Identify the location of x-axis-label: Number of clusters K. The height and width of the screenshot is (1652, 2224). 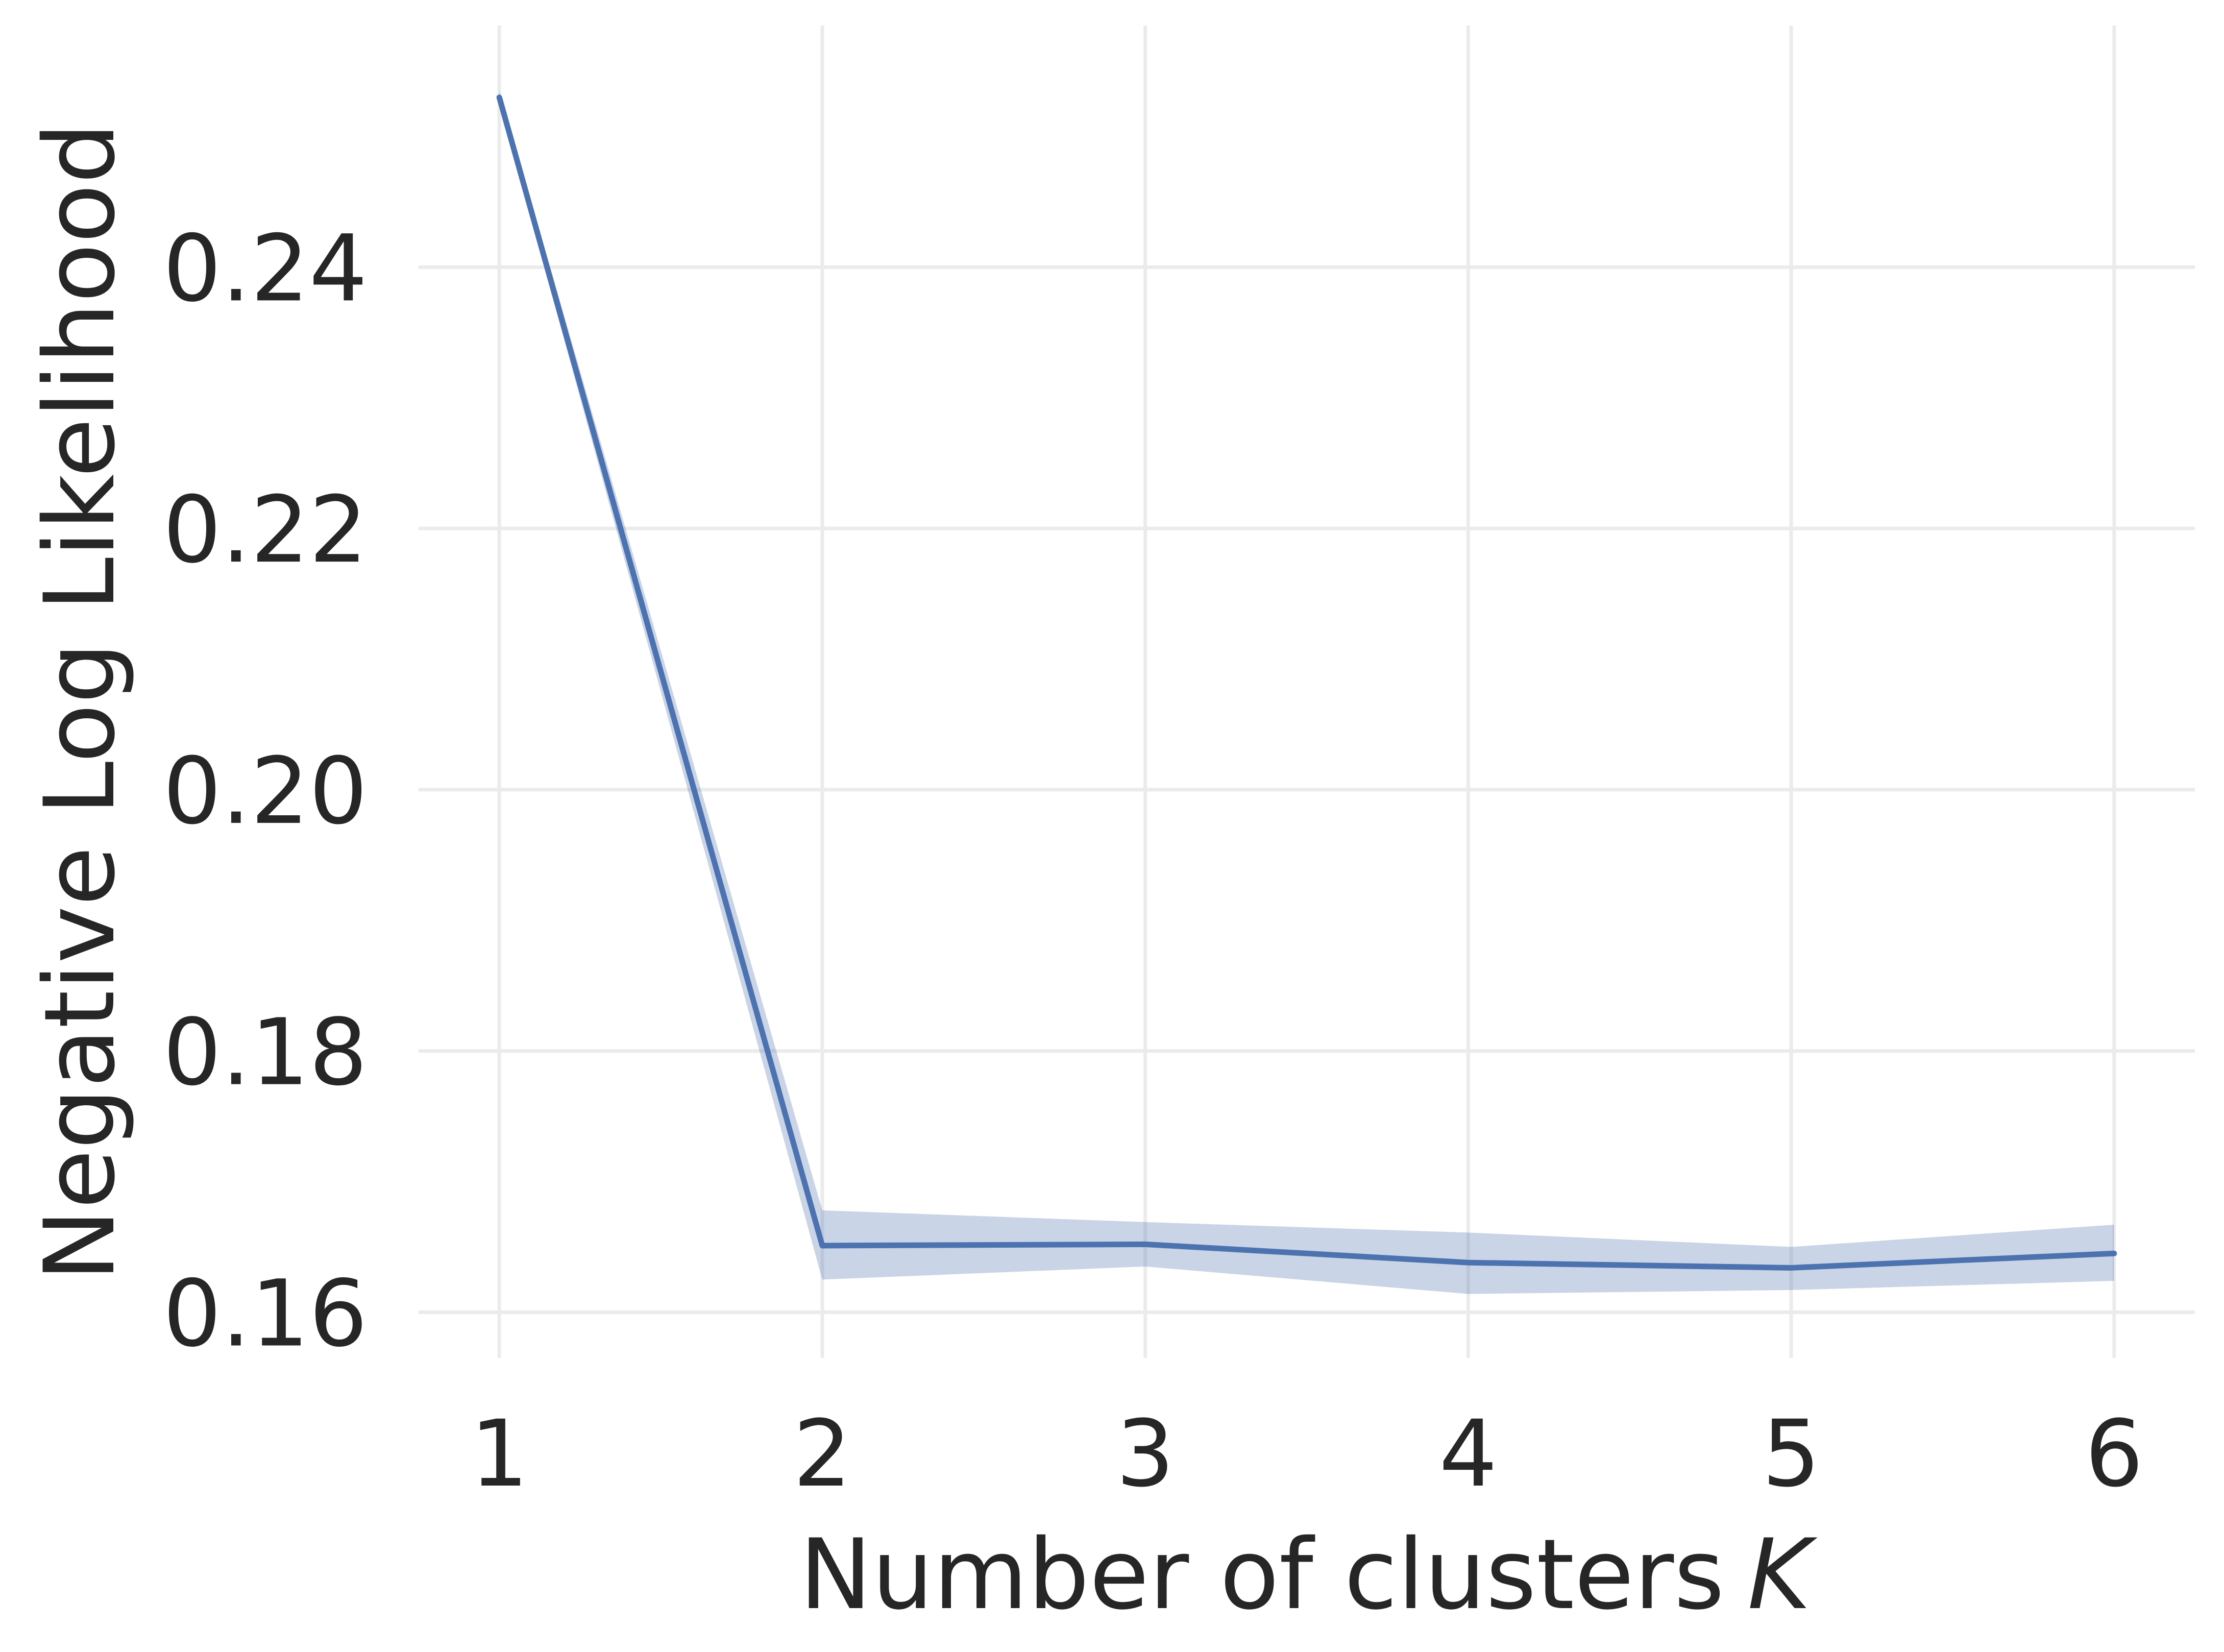
(1308, 1574).